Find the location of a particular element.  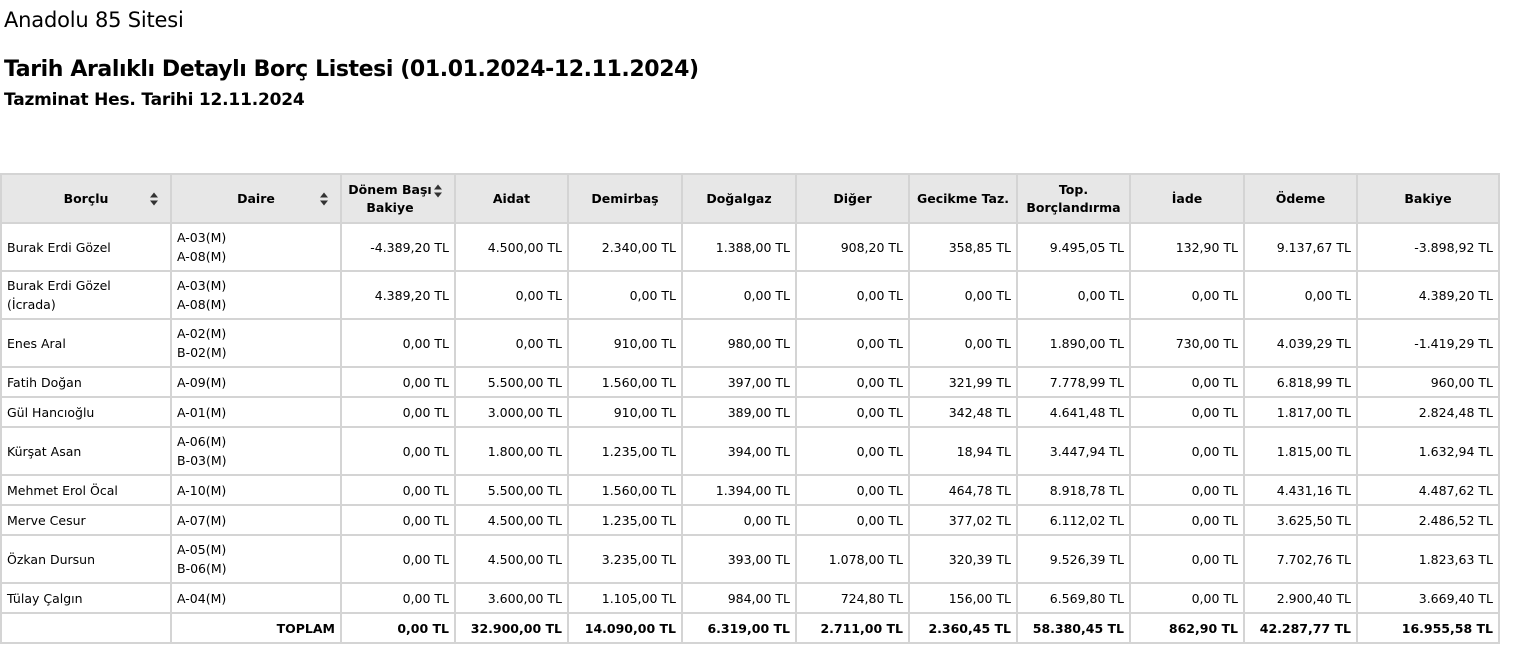

col-header-label: Demirbaş is located at coordinates (625, 198).